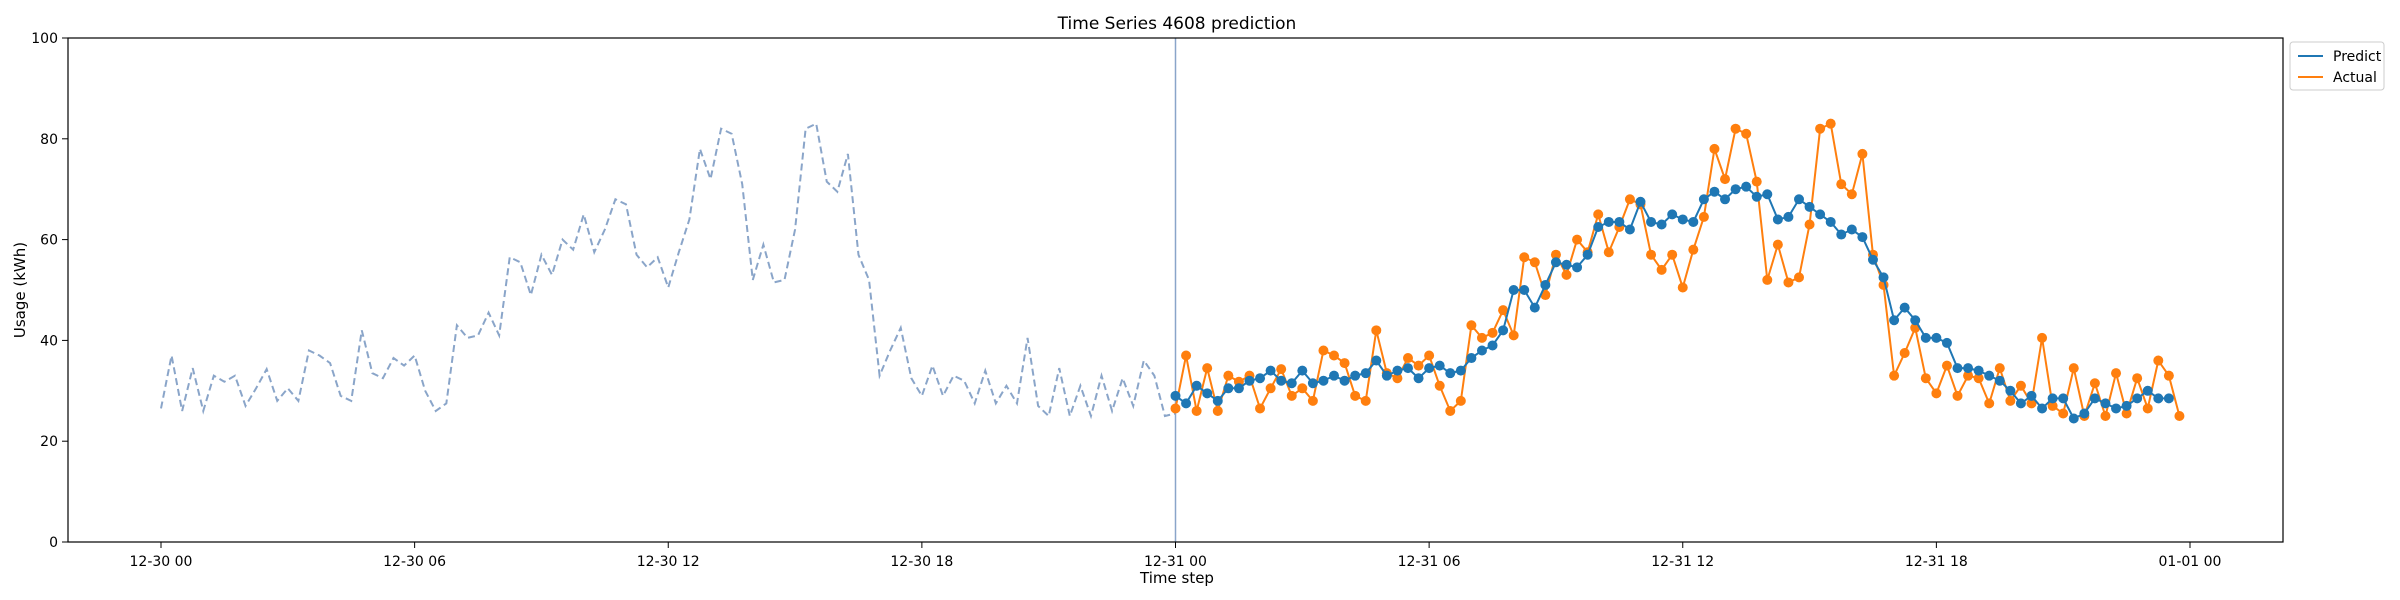  Describe the element at coordinates (49, 341) in the screenshot. I see `y-tick-label: 40` at that location.